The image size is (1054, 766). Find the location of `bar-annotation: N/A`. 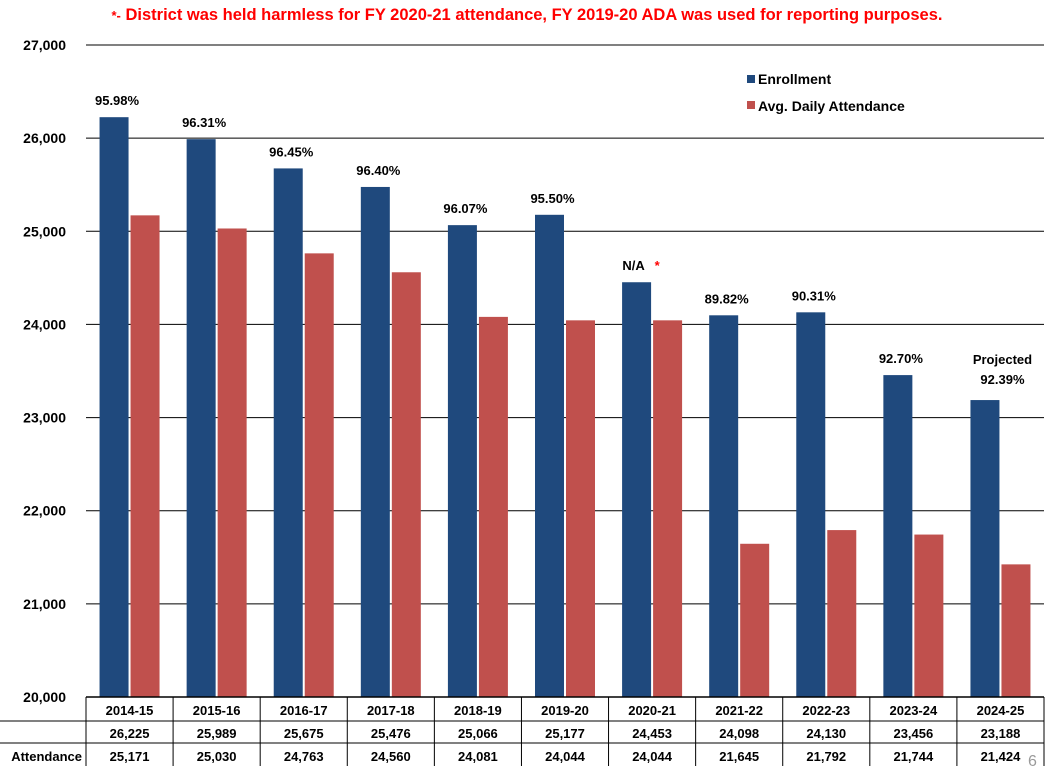

bar-annotation: N/A is located at coordinates (633, 265).